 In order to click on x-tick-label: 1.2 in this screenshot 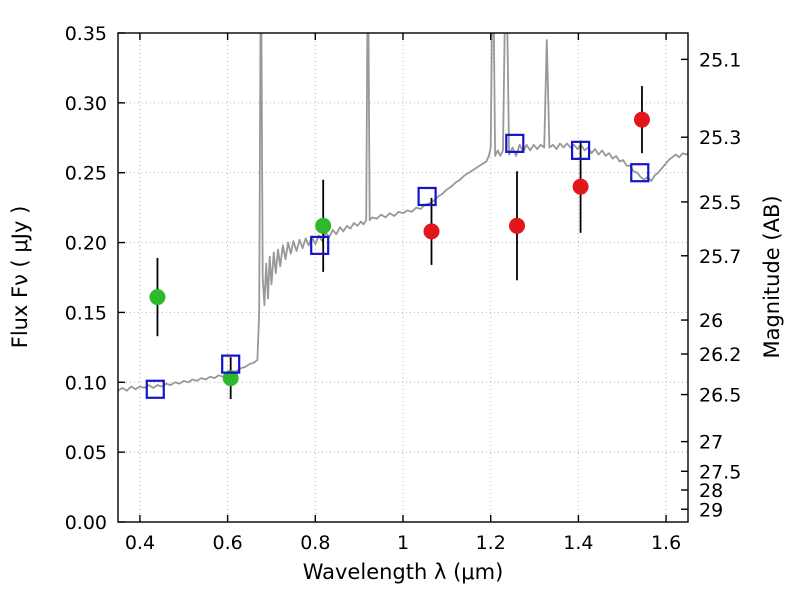, I will do `click(491, 543)`.